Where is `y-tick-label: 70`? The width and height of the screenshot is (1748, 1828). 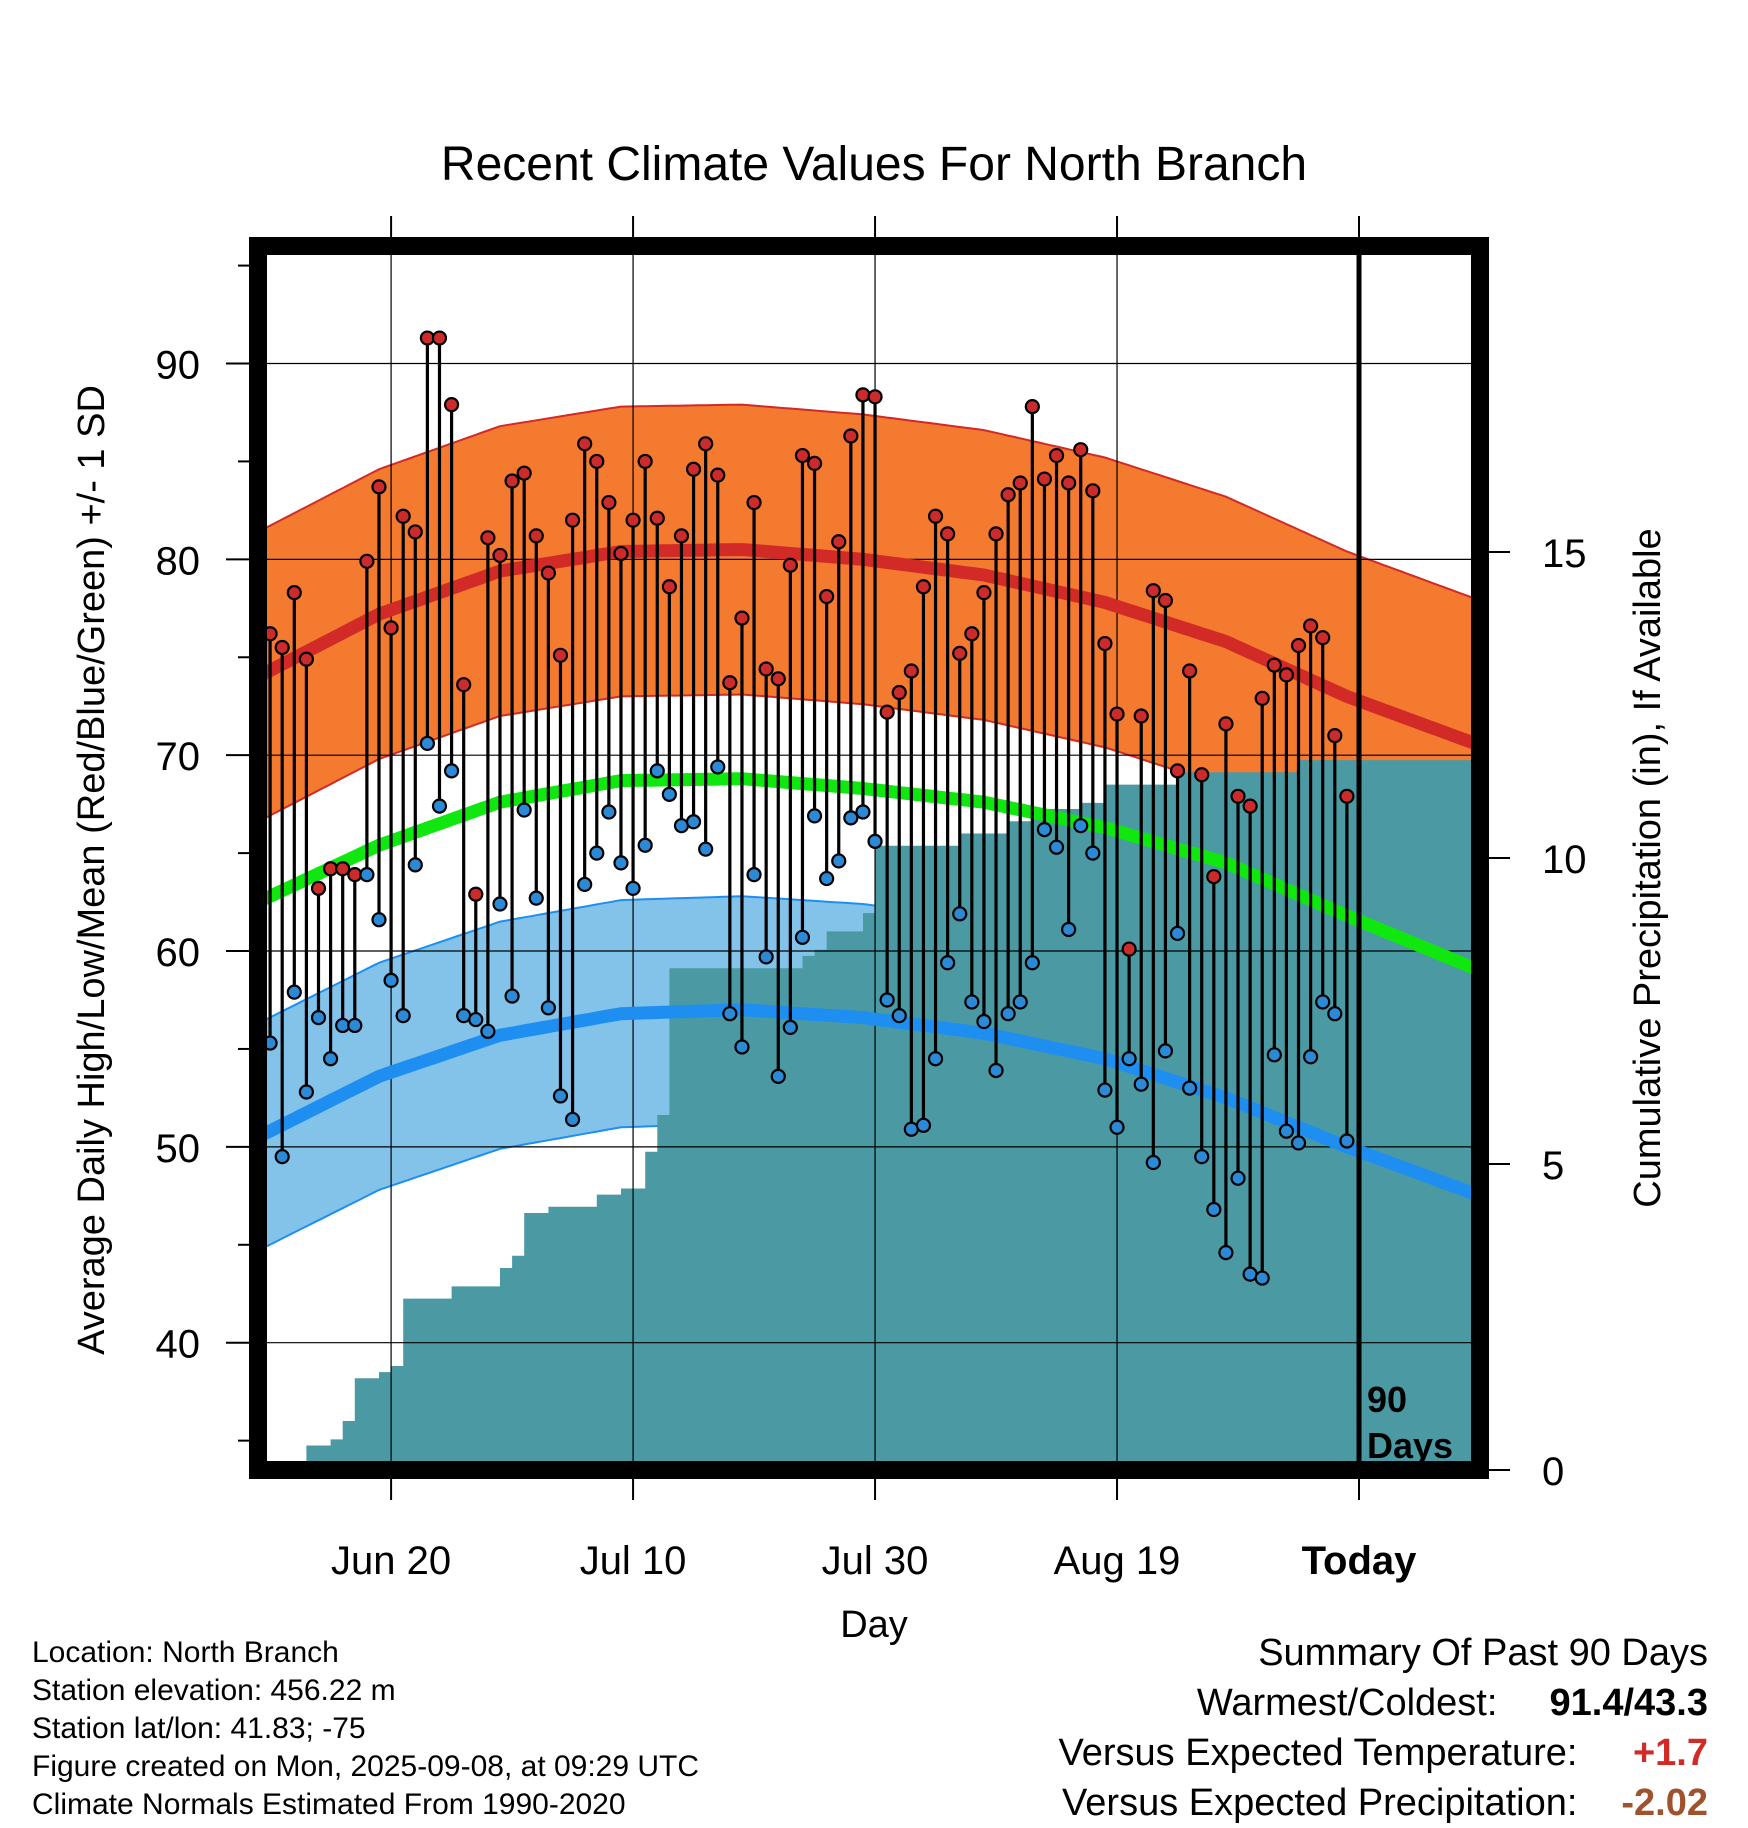 y-tick-label: 70 is located at coordinates (178, 757).